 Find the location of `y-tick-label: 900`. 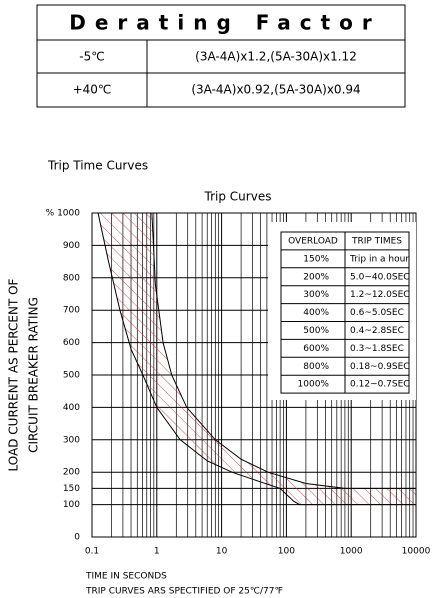

y-tick-label: 900 is located at coordinates (71, 246).